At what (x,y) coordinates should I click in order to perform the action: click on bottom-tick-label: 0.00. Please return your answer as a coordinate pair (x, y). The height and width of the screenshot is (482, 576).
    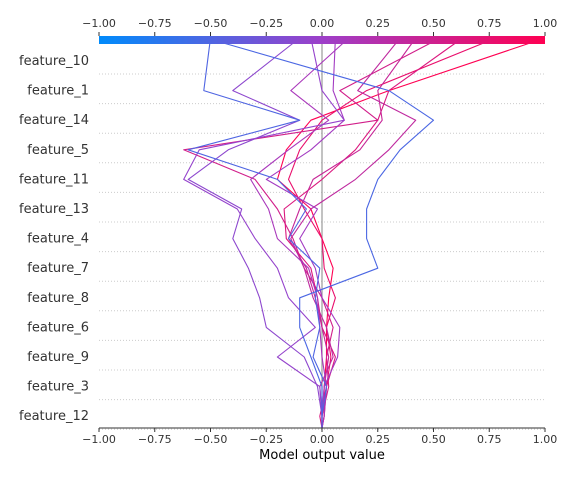
    Looking at the image, I should click on (322, 439).